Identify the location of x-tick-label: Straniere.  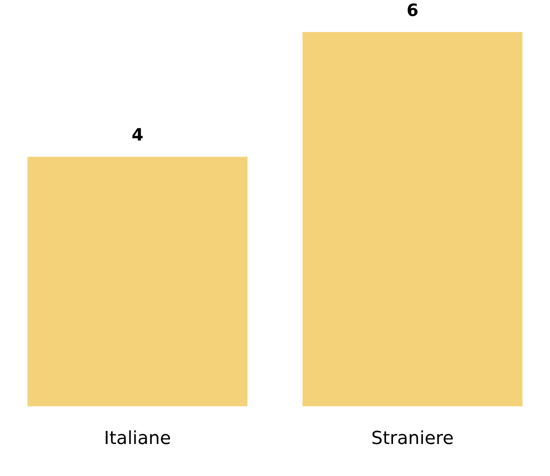
(412, 438).